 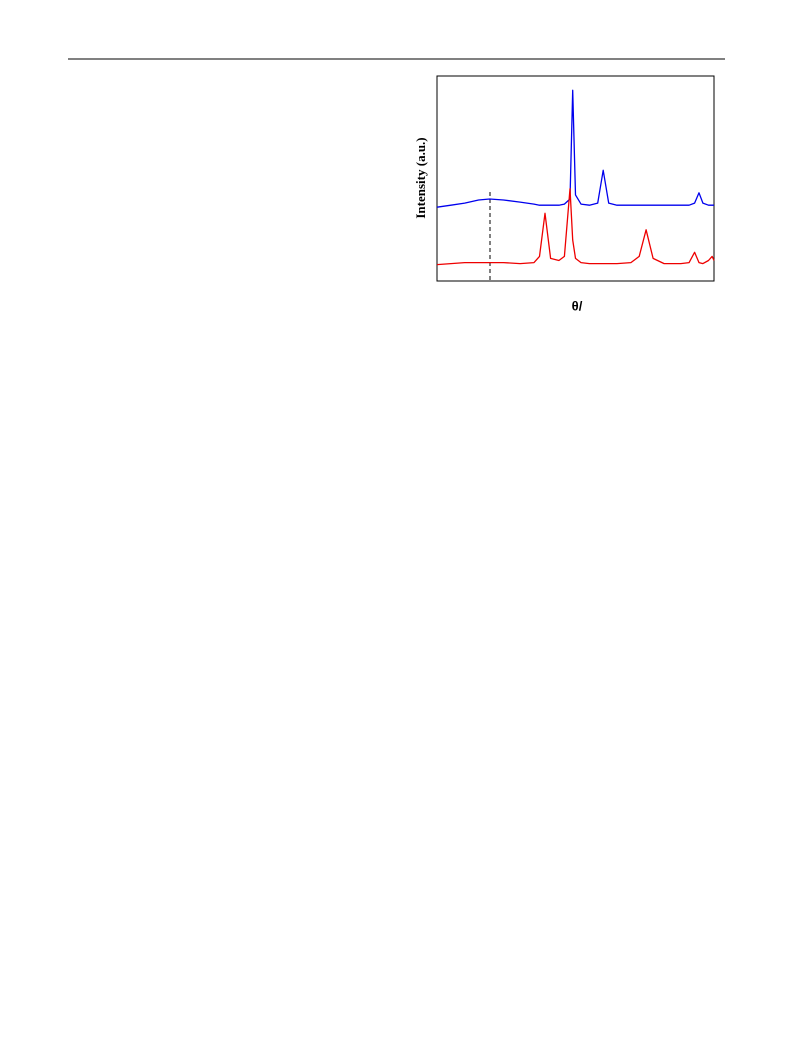 What do you see at coordinates (420, 177) in the screenshot?
I see `y-axis-label: Intensity (a.u.)` at bounding box center [420, 177].